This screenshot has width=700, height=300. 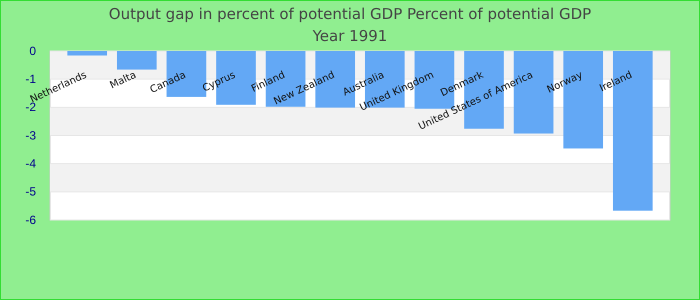 What do you see at coordinates (30, 163) in the screenshot?
I see `y-tick-label: -4` at bounding box center [30, 163].